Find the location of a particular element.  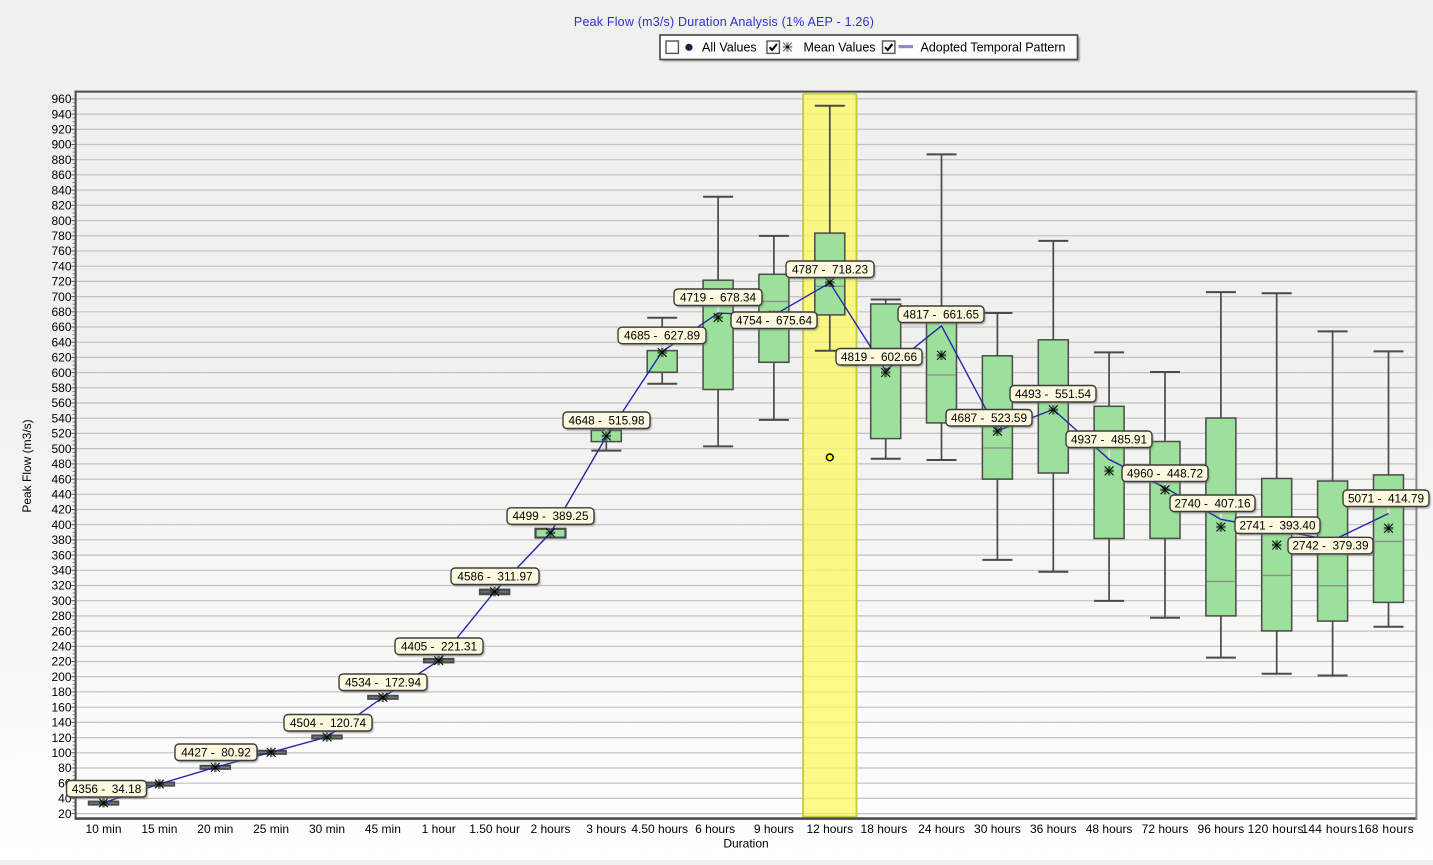

svg-text: Adopted Temporal Pattern is located at coordinates (993, 48).